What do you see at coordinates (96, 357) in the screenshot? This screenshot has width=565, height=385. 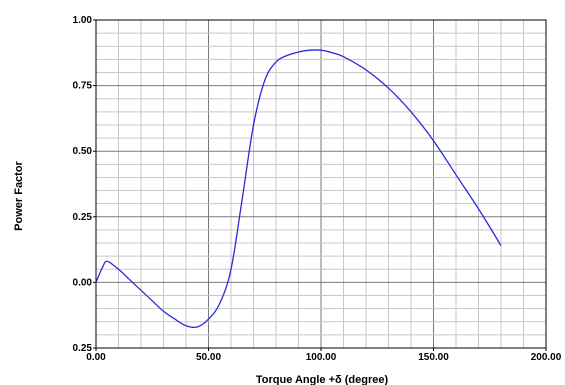 I see `x-tick-label: 0.00` at bounding box center [96, 357].